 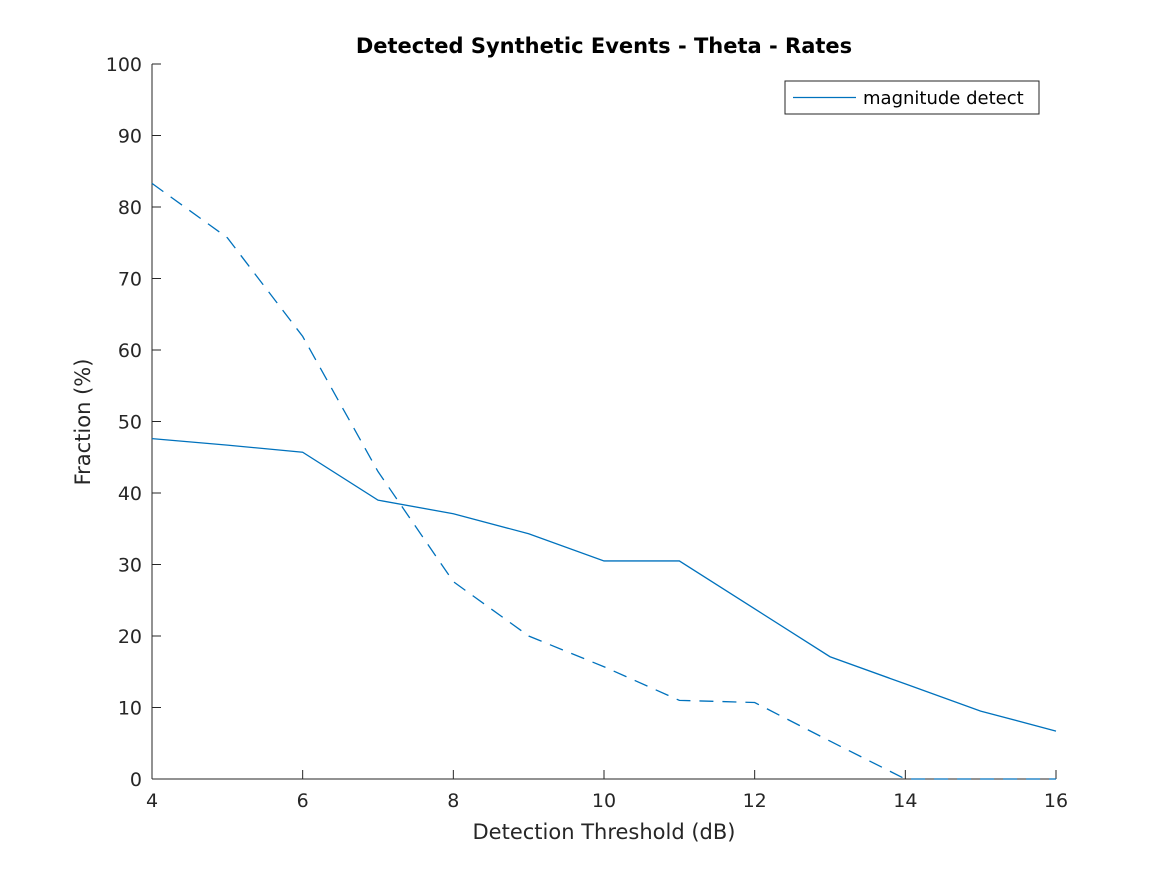 What do you see at coordinates (303, 801) in the screenshot?
I see `x-tick-label: 6` at bounding box center [303, 801].